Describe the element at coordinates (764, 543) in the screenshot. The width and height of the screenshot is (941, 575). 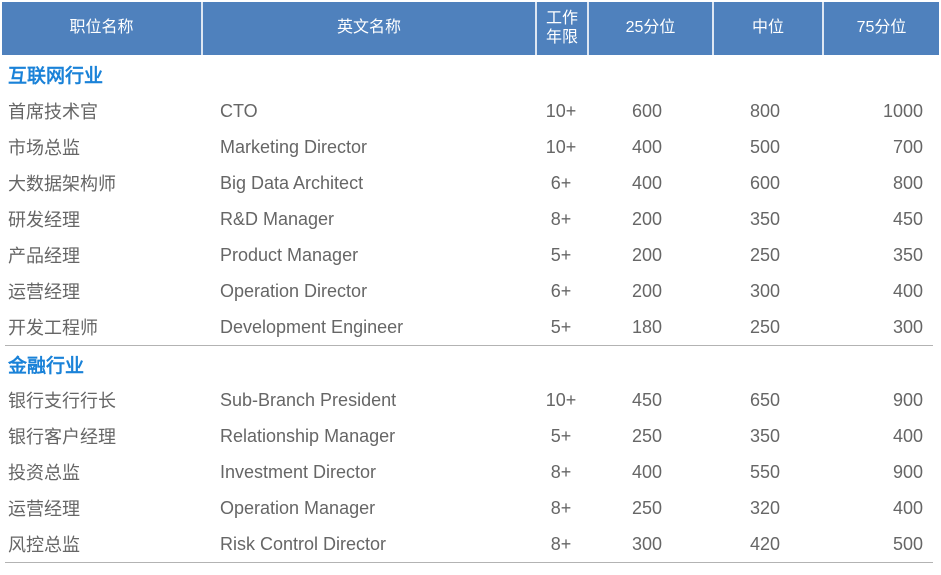
I see `median-value: 420` at that location.